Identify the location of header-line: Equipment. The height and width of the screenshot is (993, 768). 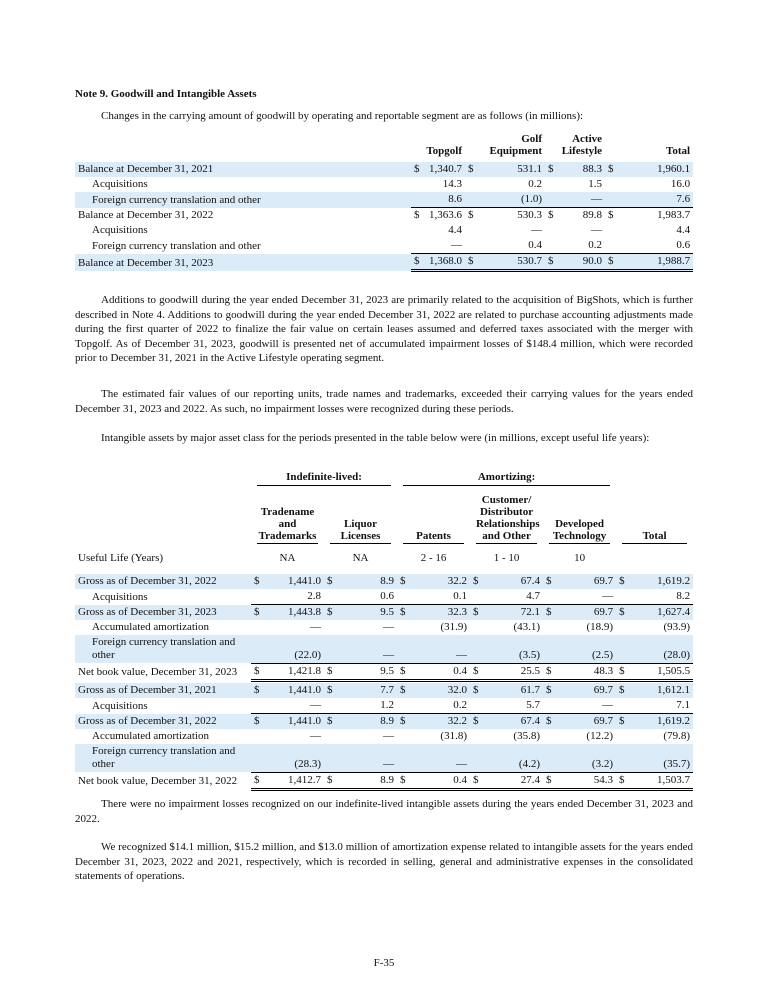
(516, 151).